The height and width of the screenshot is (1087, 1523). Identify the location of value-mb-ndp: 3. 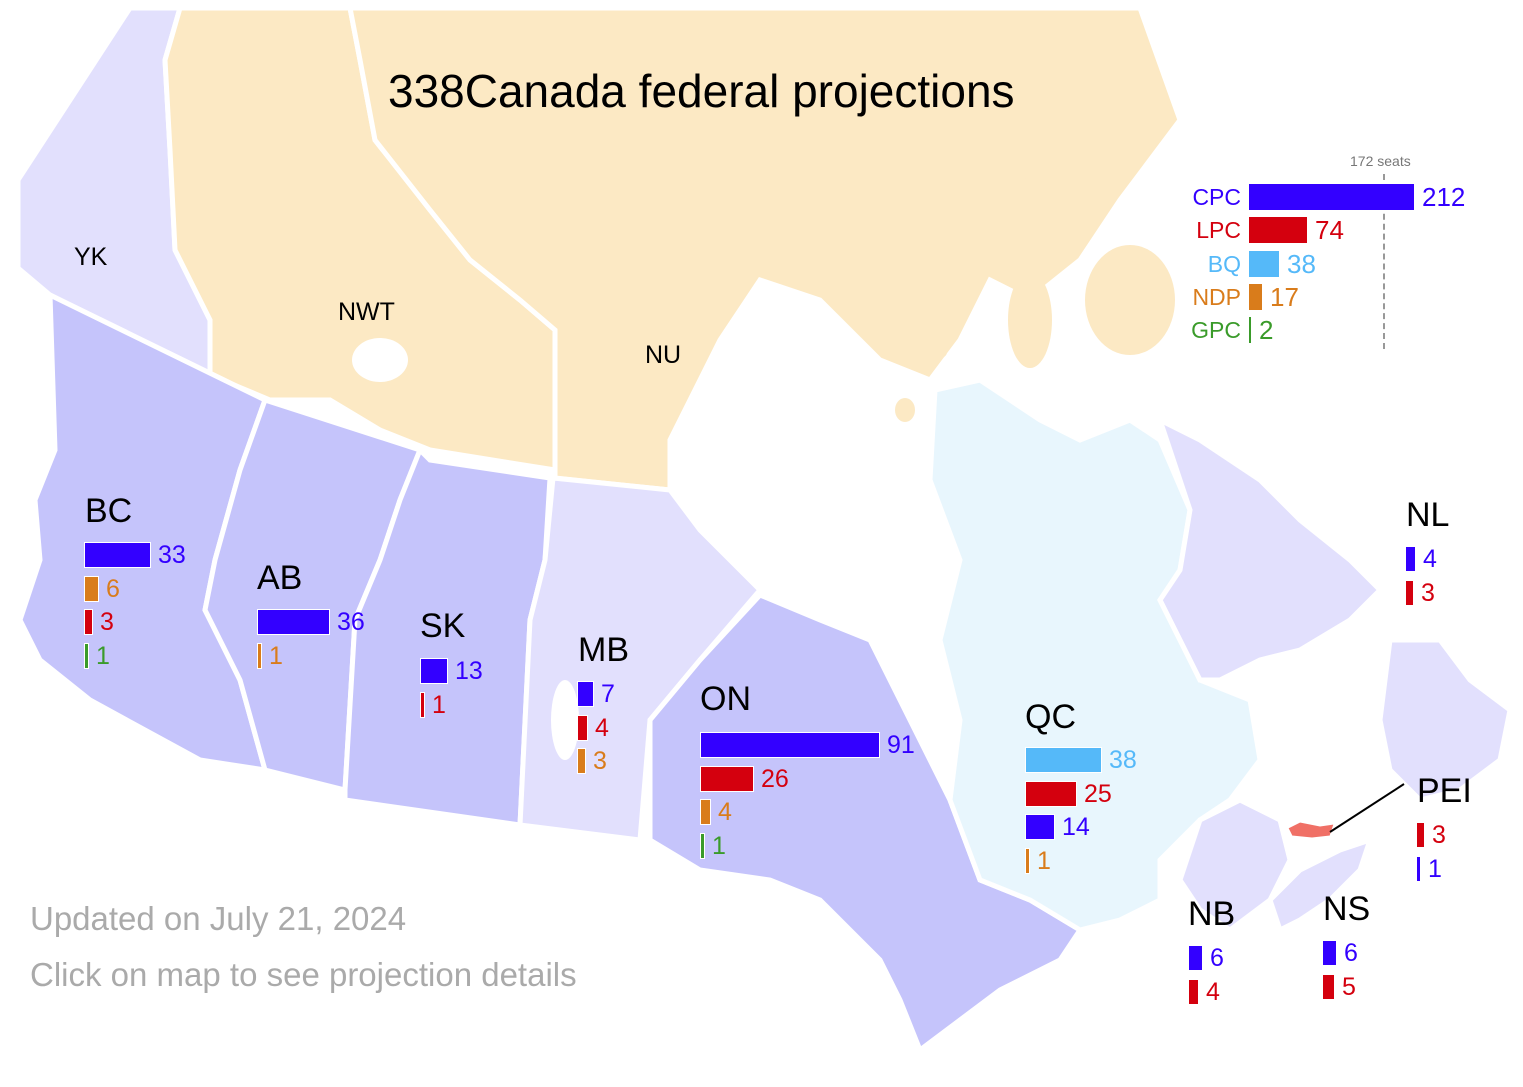
(600, 761).